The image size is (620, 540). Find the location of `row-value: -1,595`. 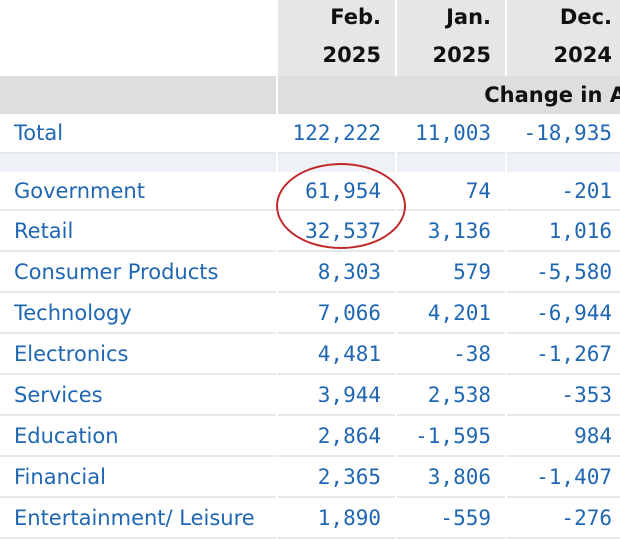

row-value: -1,595 is located at coordinates (451, 436).